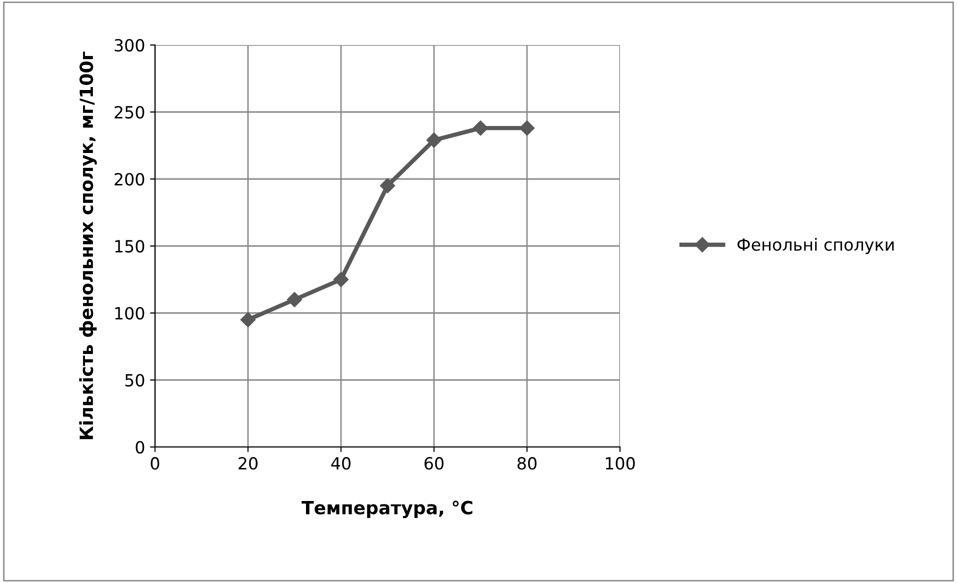 The image size is (957, 583). Describe the element at coordinates (129, 246) in the screenshot. I see `y-tick-label: 150` at that location.